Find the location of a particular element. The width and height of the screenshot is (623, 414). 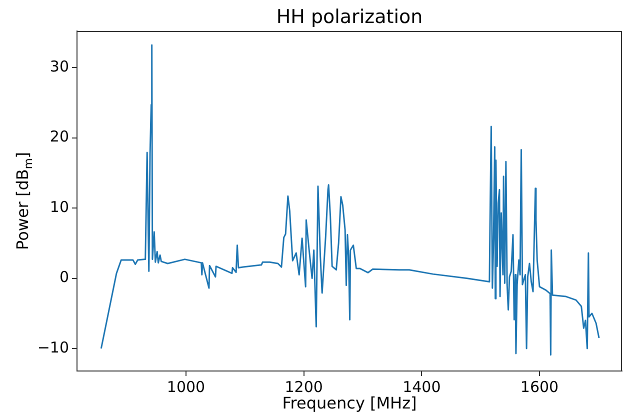

y-tick-label: −10 is located at coordinates (53, 347).